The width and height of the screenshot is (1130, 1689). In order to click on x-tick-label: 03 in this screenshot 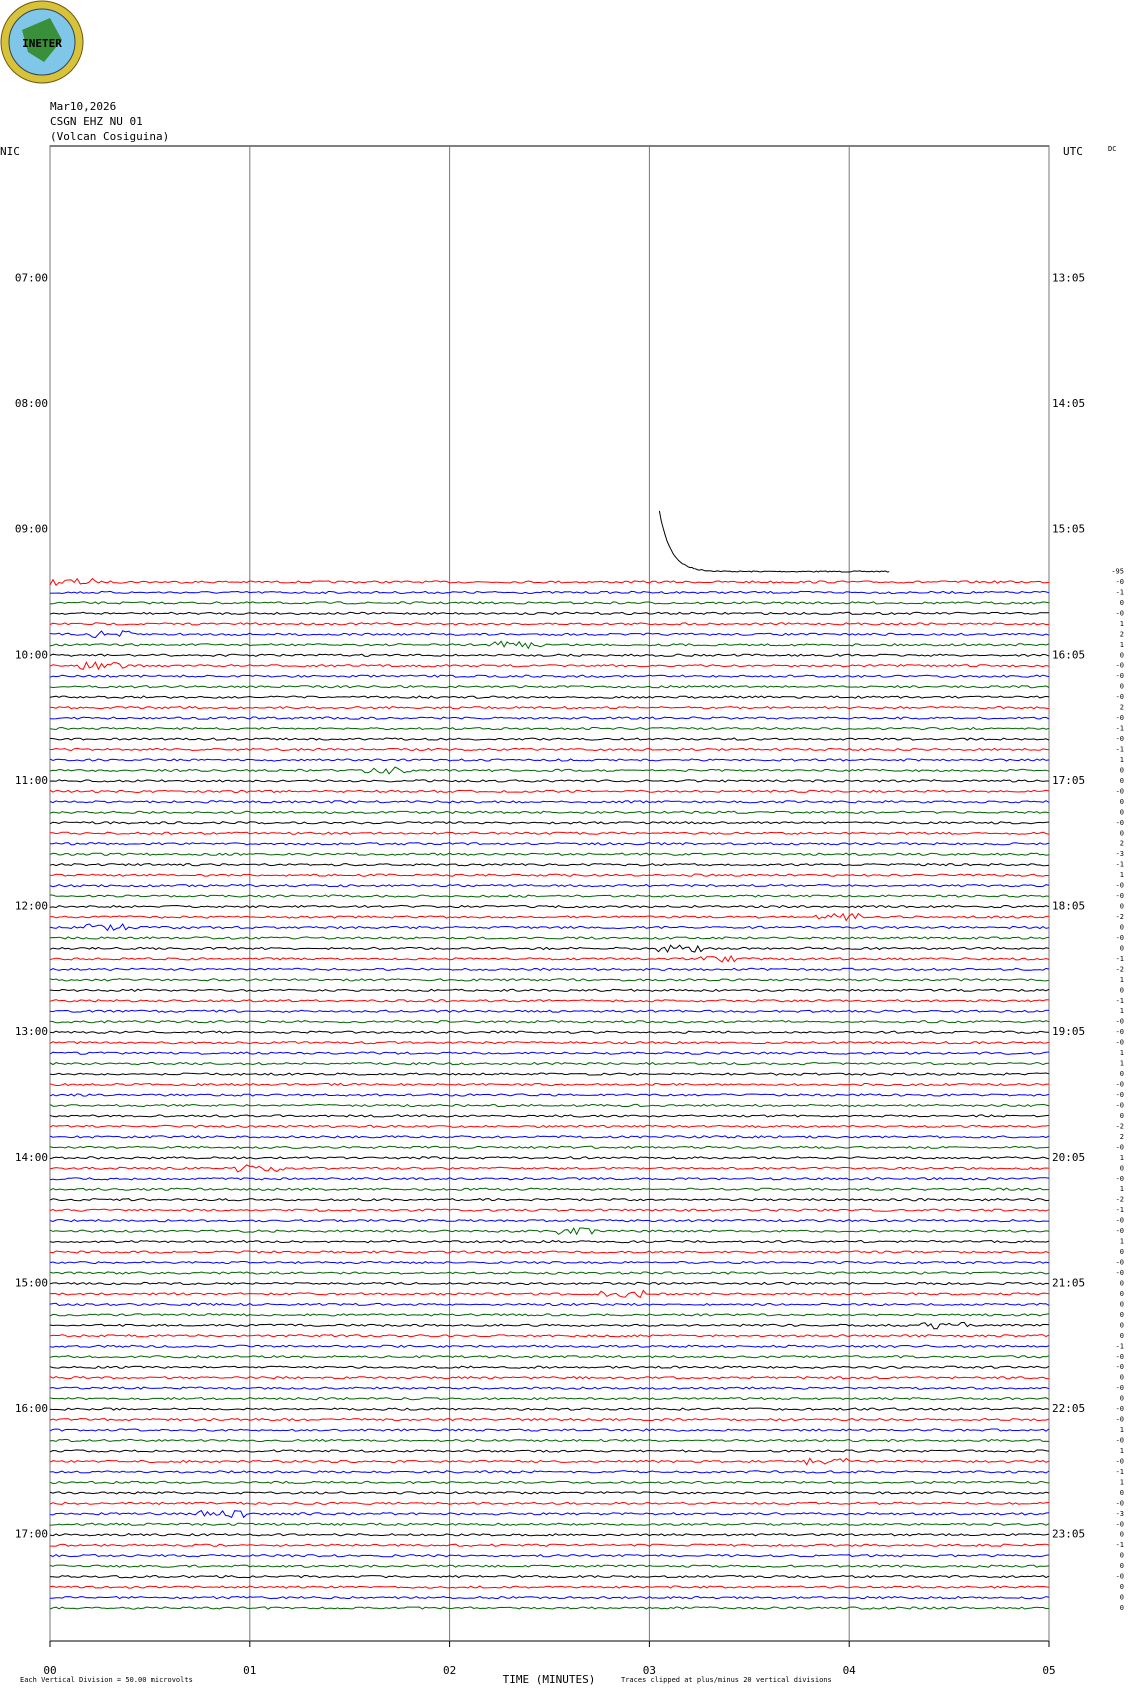, I will do `click(649, 1670)`.